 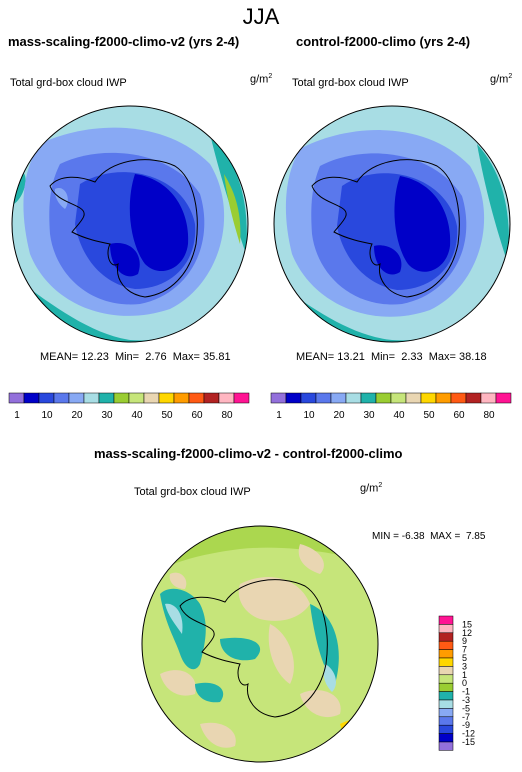 I want to click on right-stats: MEAN= 13.21 Min= 2.33 Max= 38.18, so click(x=391, y=357).